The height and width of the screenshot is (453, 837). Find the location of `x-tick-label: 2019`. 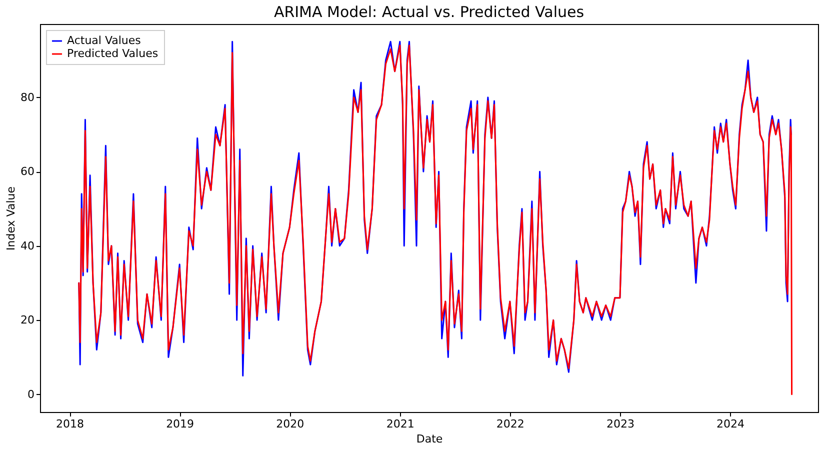

x-tick-label: 2019 is located at coordinates (180, 424).